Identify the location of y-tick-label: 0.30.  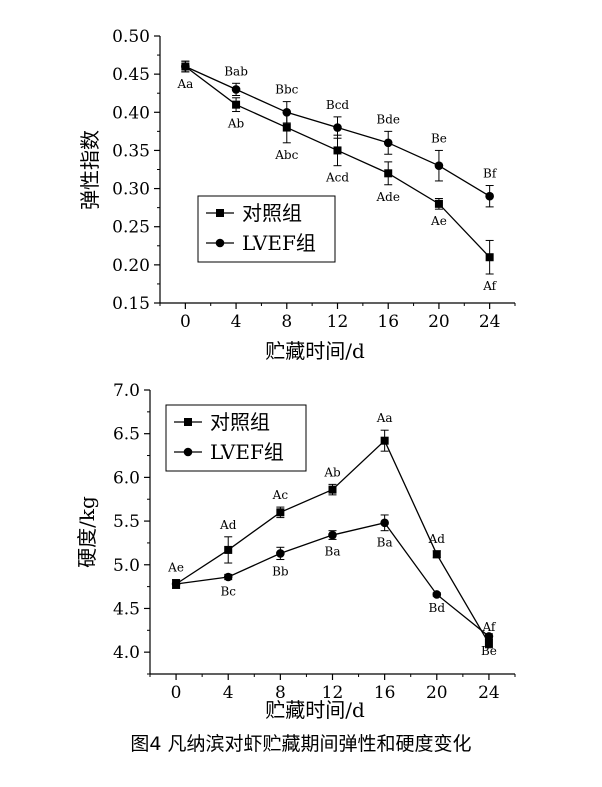
(131, 190).